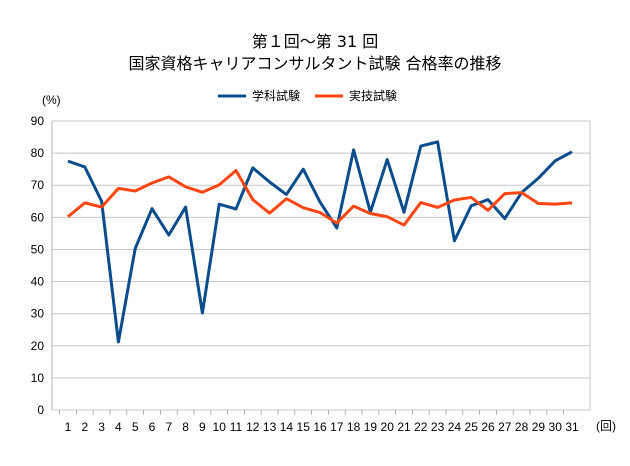  Describe the element at coordinates (315, 41) in the screenshot. I see `chart-title: 第１回〜第 31 回` at that location.